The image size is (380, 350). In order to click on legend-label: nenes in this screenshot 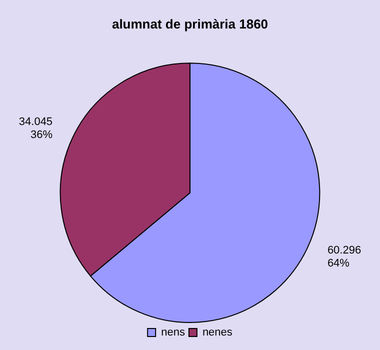, I will do `click(217, 332)`.